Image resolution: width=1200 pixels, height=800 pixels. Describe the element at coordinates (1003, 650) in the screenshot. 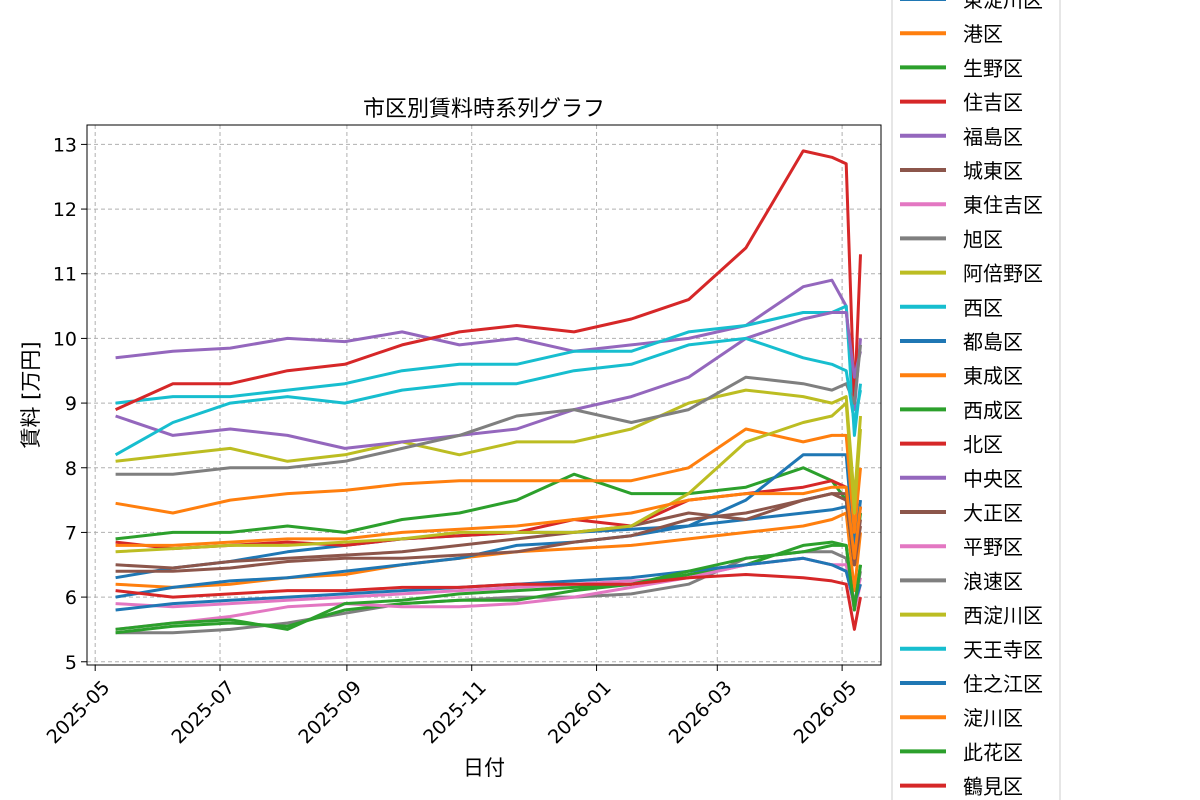

I see `legend-label: 天王寺区` at that location.